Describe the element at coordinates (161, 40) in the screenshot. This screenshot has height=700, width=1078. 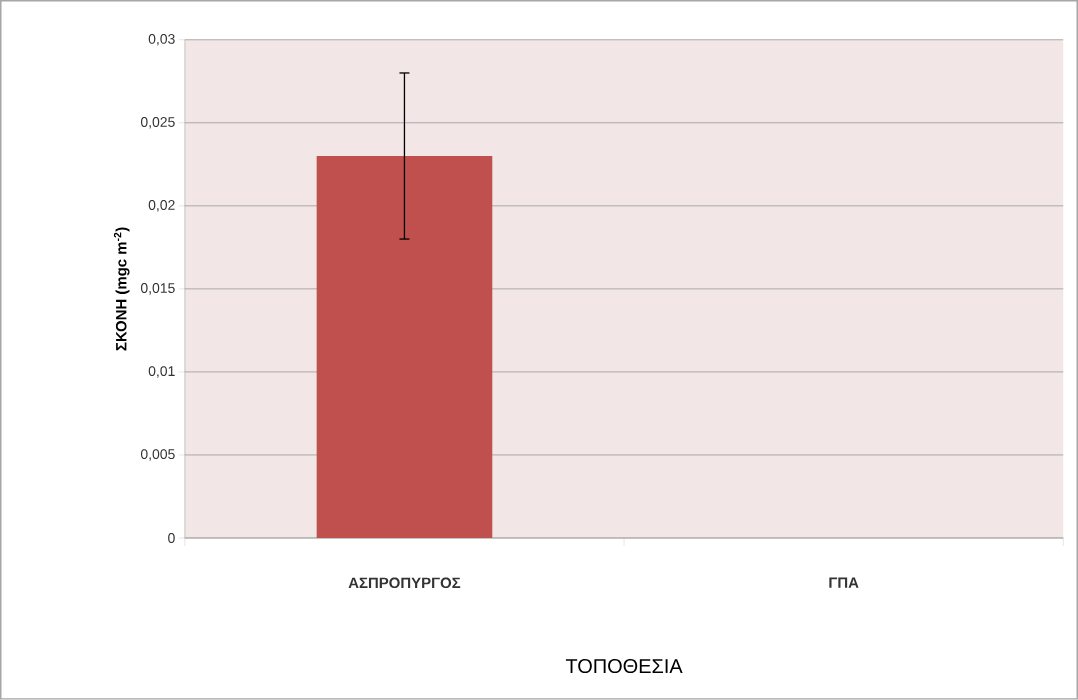
I see `y-tick-label: 0,03` at that location.